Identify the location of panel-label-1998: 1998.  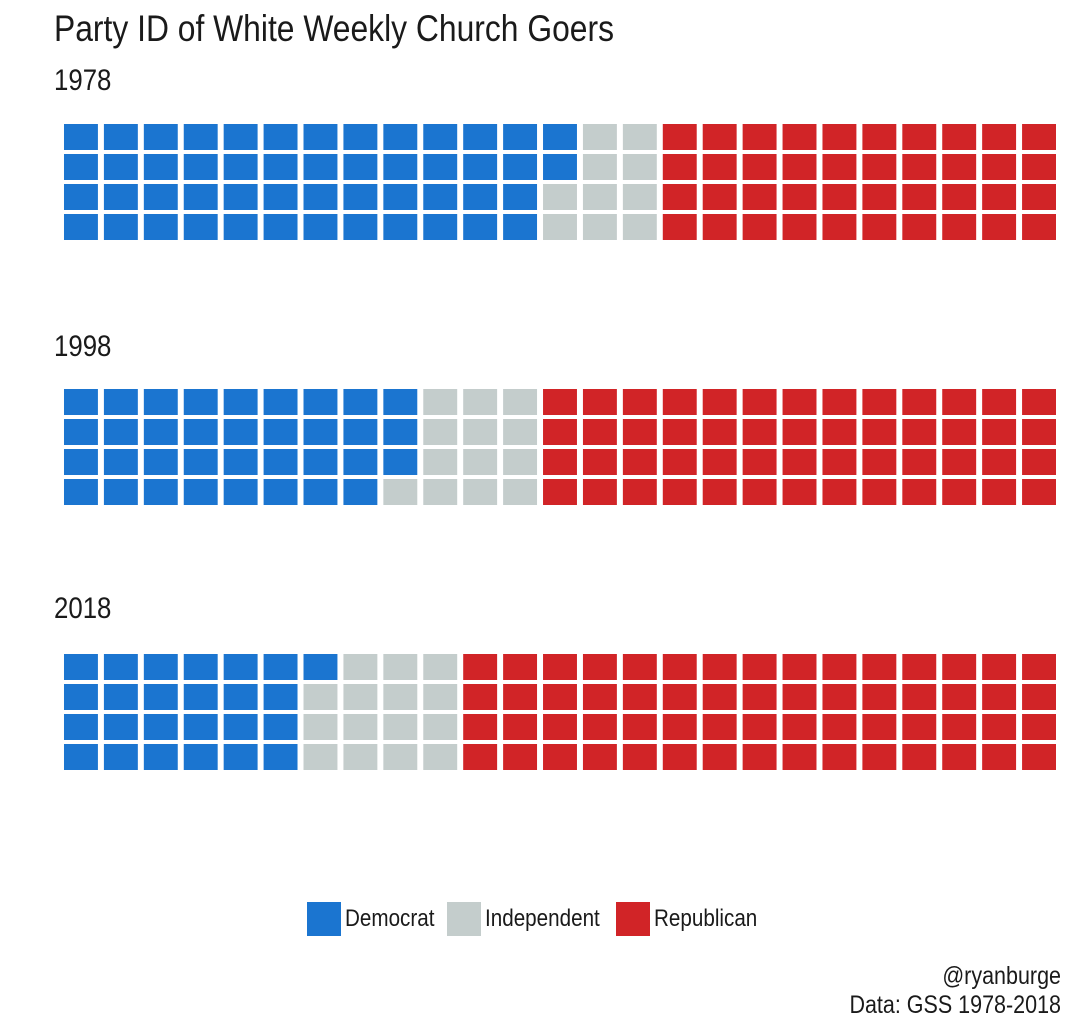
(83, 346).